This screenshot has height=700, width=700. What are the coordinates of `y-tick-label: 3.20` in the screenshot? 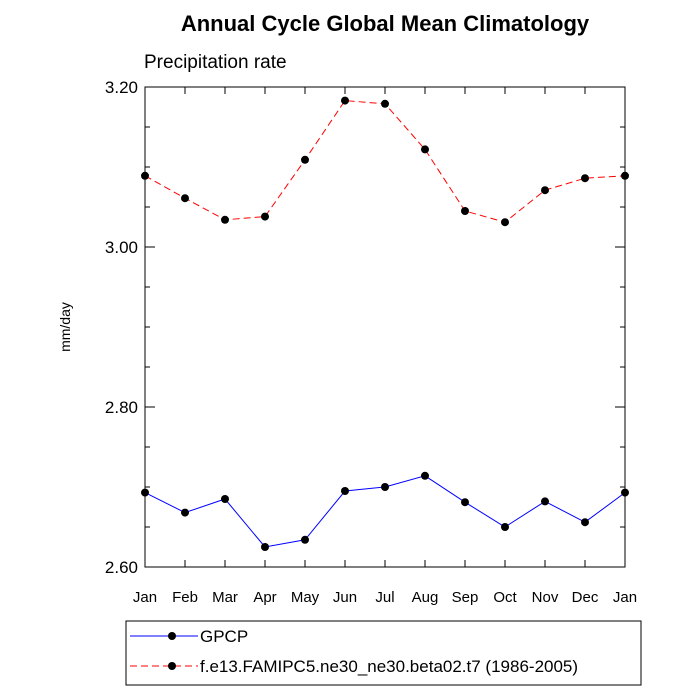 It's located at (121, 87).